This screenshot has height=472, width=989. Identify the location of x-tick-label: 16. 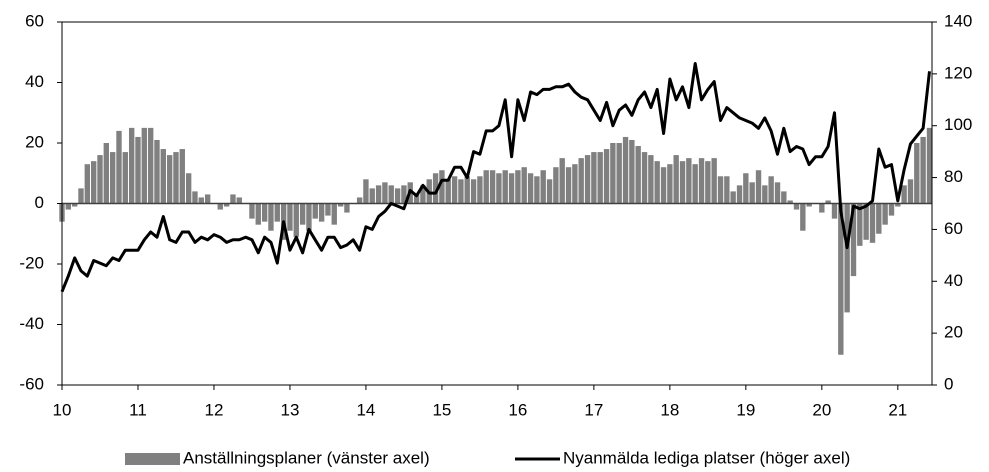
(517, 409).